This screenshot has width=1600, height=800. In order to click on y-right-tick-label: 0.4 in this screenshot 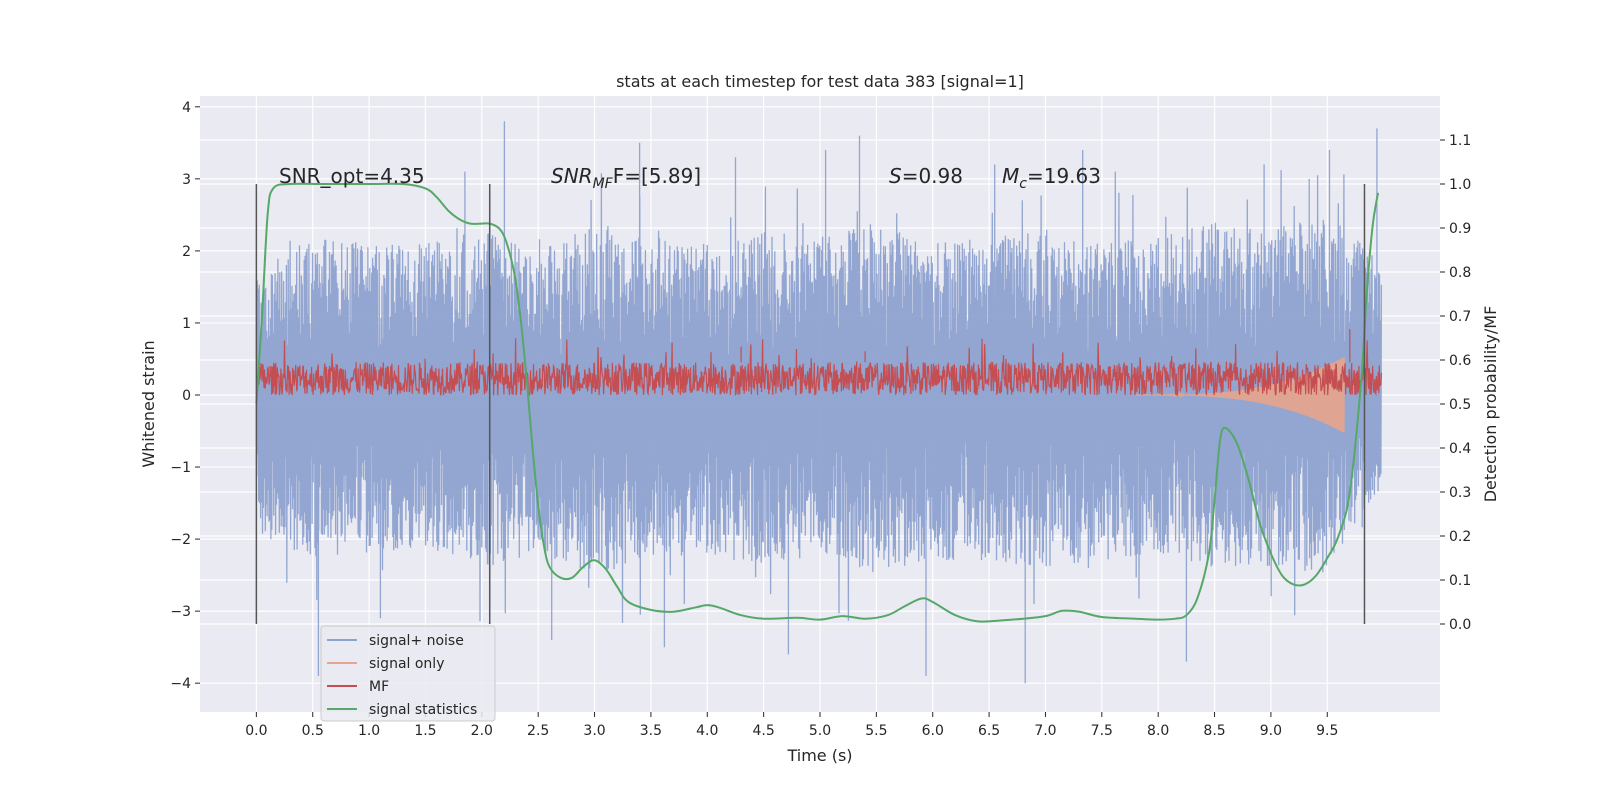, I will do `click(1460, 449)`.